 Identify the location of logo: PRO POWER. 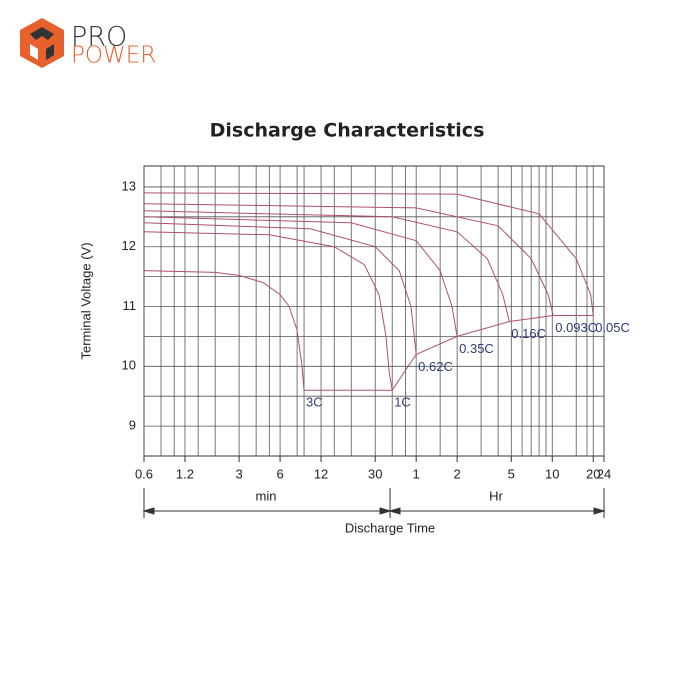
(88, 43).